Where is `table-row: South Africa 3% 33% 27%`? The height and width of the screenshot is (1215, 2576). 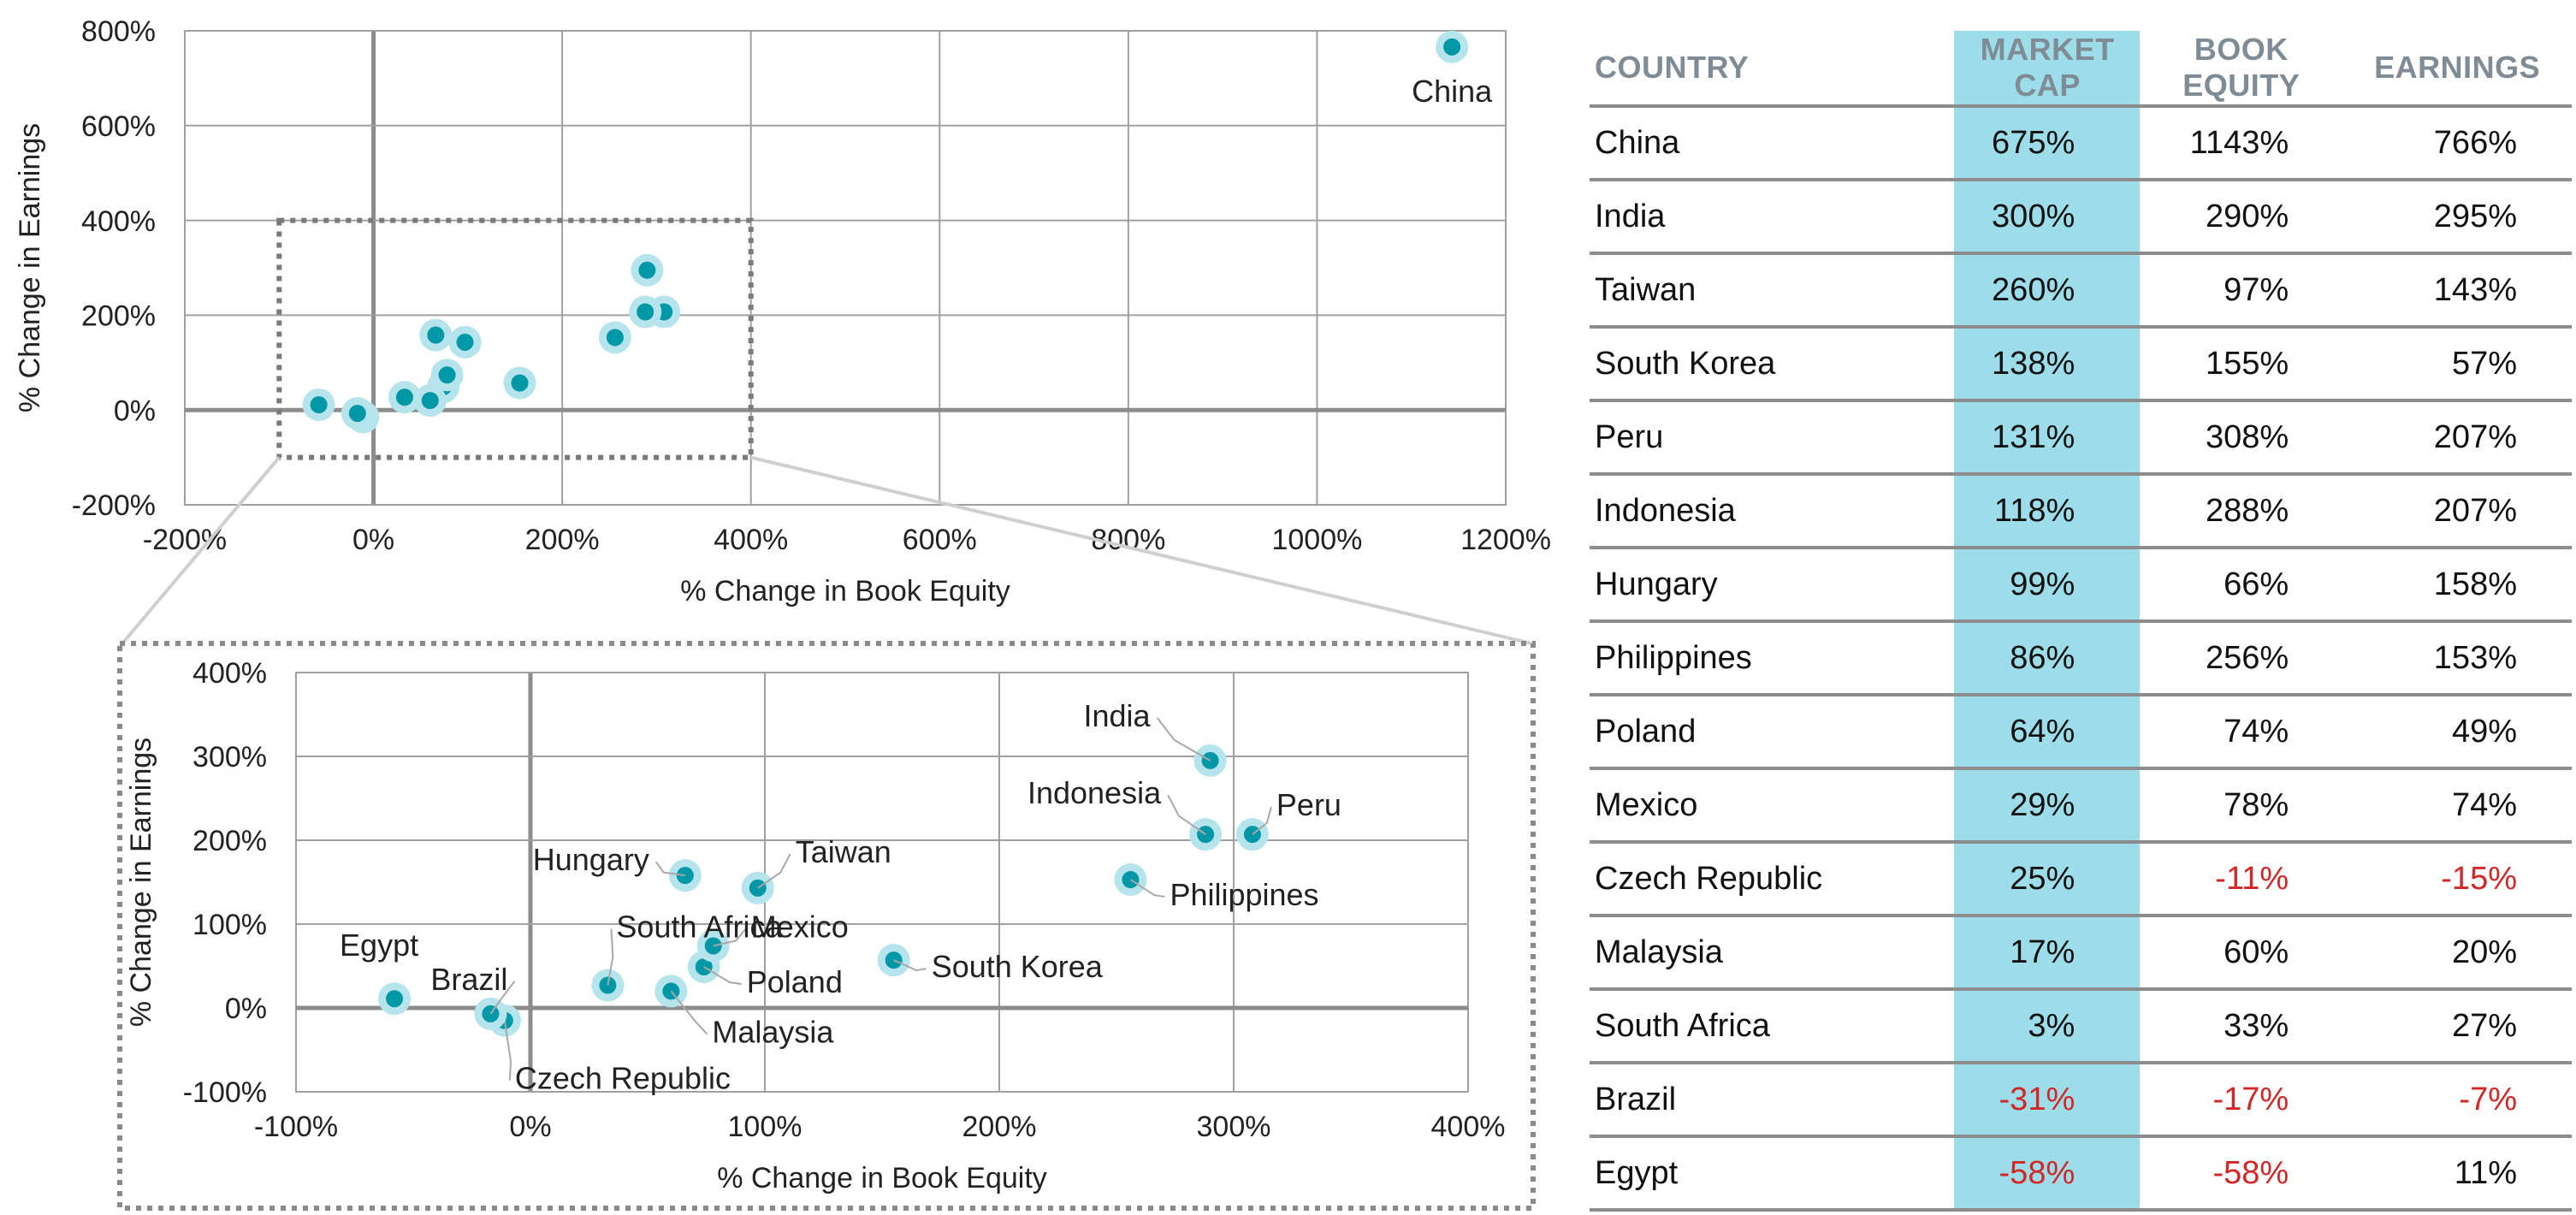 table-row: South Africa 3% 33% 27% is located at coordinates (2081, 1026).